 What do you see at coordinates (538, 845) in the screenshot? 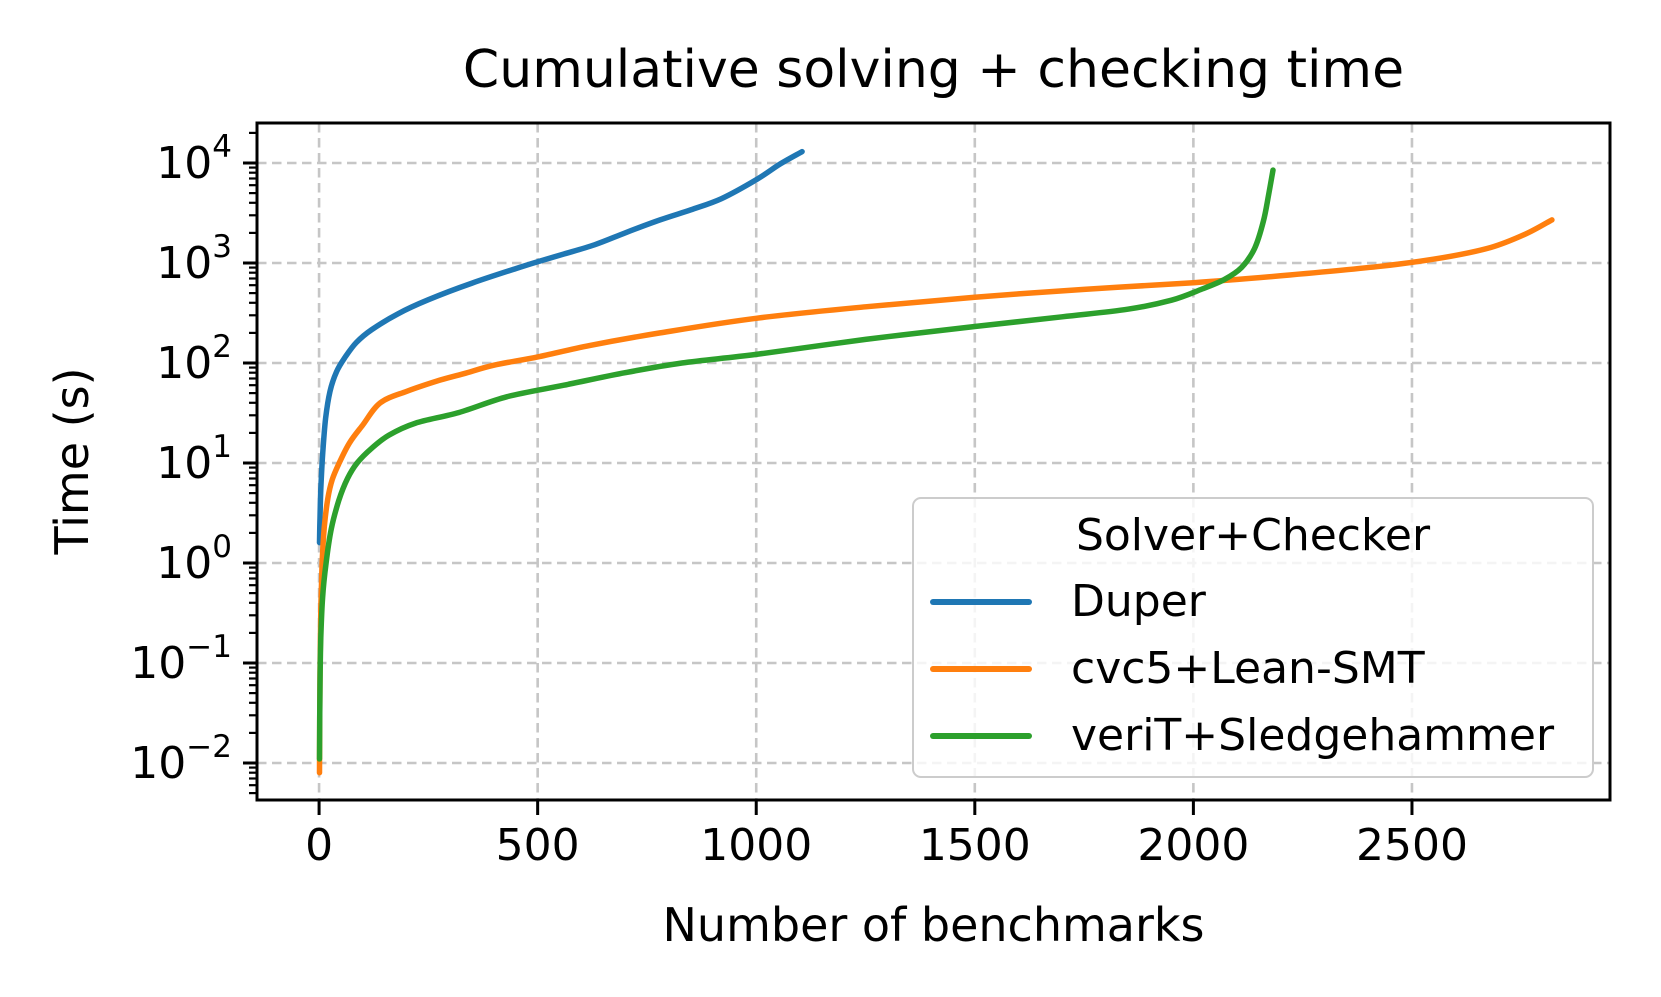
I see `x-tick-label: 500` at bounding box center [538, 845].